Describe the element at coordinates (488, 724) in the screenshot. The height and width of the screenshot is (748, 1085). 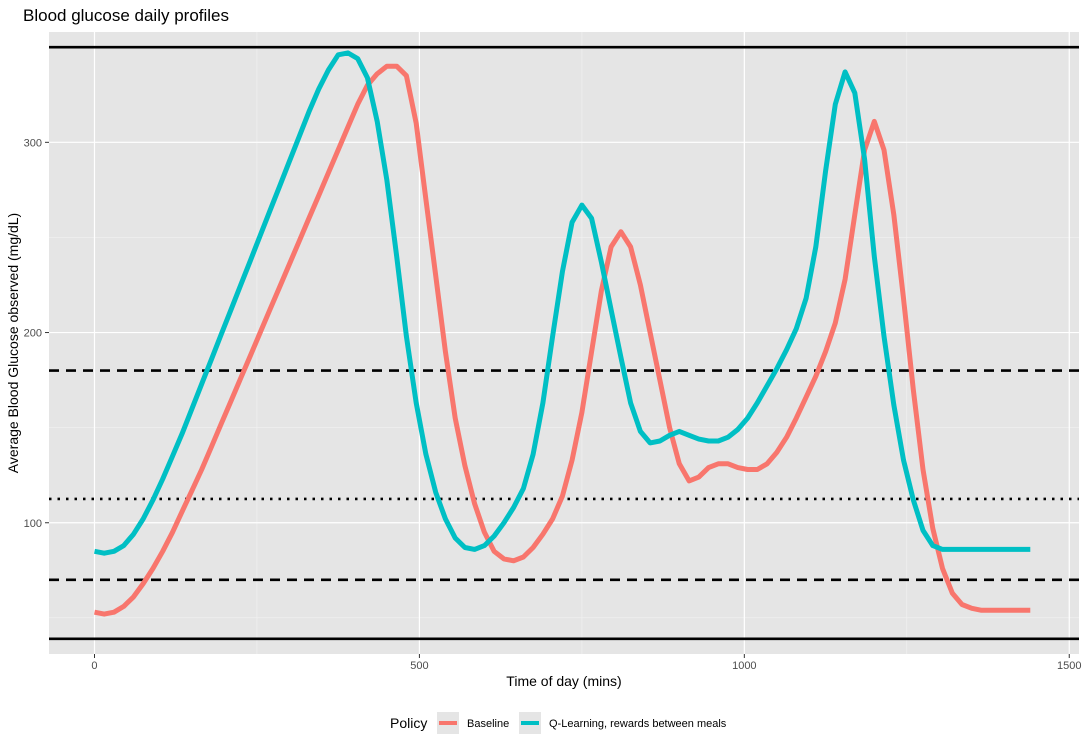
I see `legend-label-baseline: Baseline` at that location.